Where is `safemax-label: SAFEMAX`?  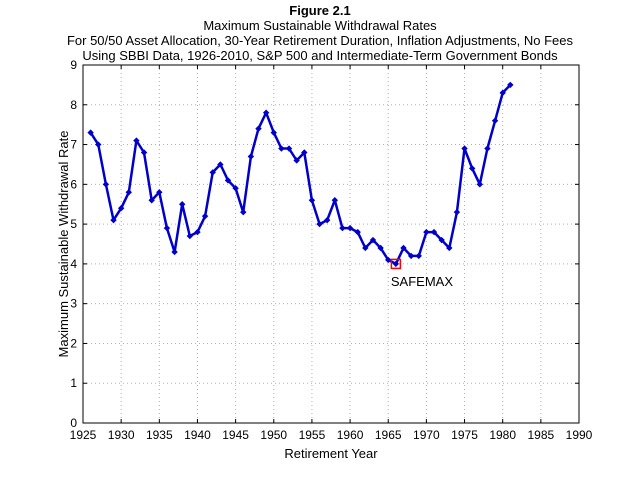
safemax-label: SAFEMAX is located at coordinates (422, 281).